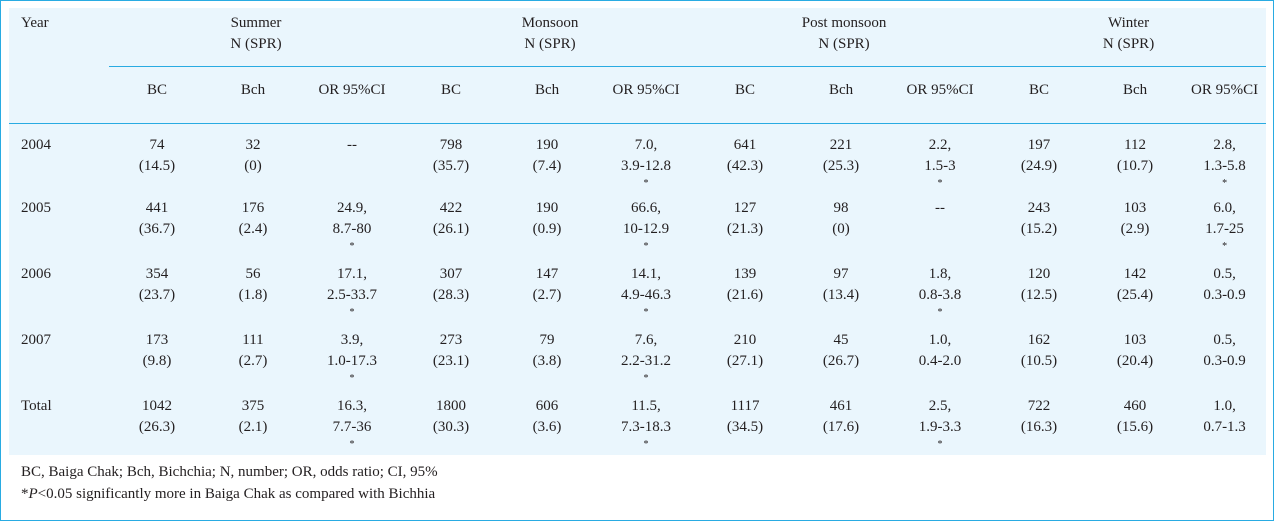 The height and width of the screenshot is (521, 1274). I want to click on spr-value: (26.7), so click(841, 361).